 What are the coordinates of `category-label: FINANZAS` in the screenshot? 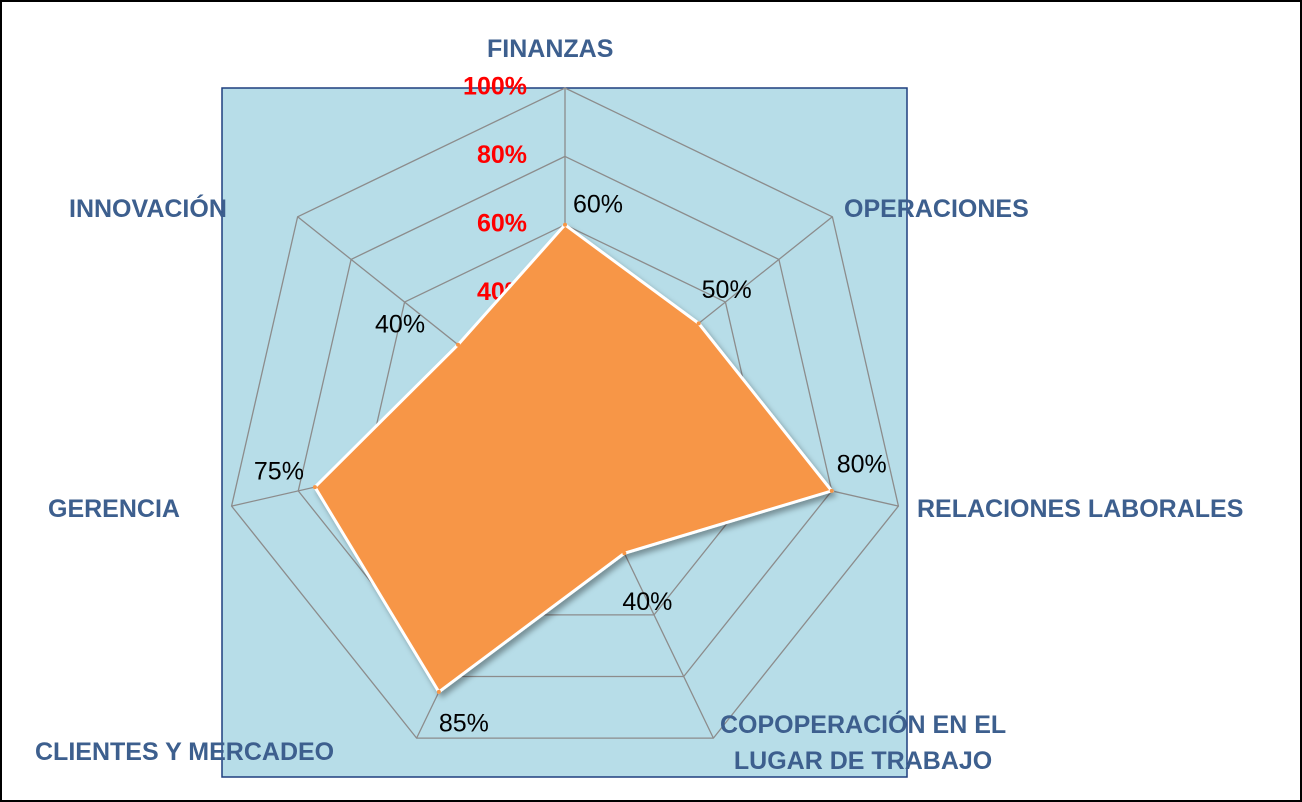 It's located at (550, 49).